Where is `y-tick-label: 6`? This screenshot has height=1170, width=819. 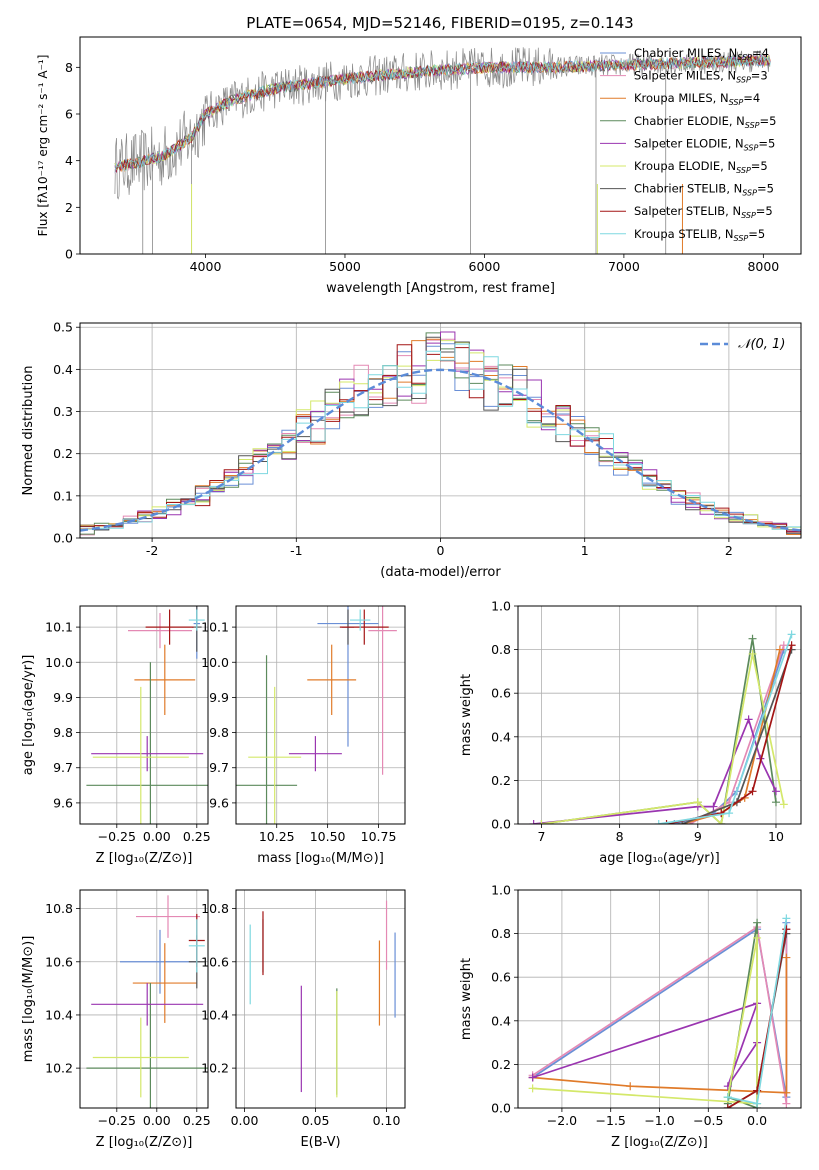 y-tick-label: 6 is located at coordinates (69, 114).